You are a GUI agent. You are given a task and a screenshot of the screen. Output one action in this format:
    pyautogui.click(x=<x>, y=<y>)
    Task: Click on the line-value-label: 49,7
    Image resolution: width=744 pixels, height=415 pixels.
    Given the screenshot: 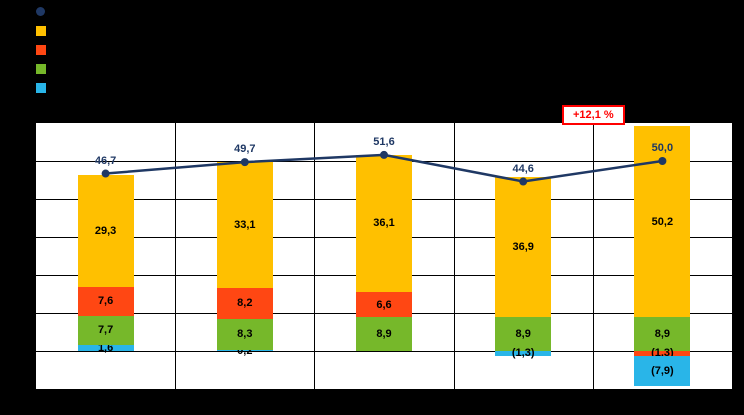 What is the action you would take?
    pyautogui.click(x=245, y=149)
    